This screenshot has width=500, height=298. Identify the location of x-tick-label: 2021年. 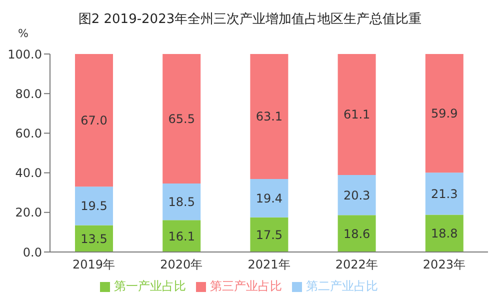
(269, 265).